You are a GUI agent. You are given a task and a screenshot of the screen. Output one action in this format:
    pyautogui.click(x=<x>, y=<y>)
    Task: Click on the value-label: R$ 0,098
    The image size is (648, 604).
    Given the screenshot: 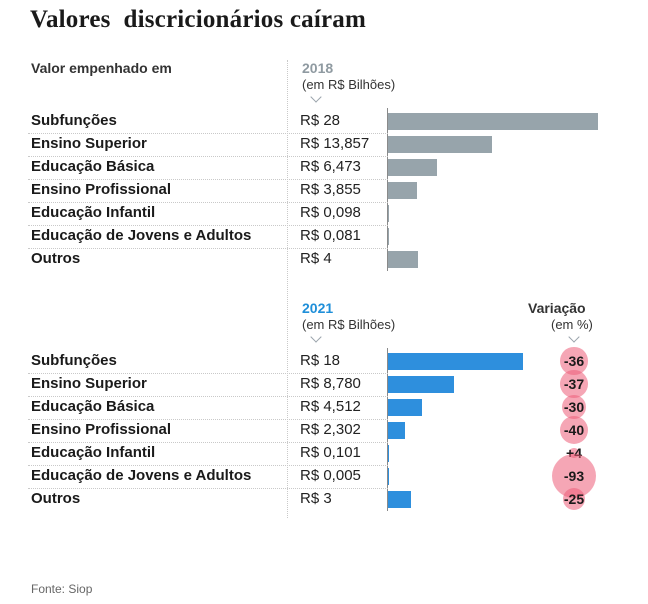 What is the action you would take?
    pyautogui.click(x=330, y=212)
    